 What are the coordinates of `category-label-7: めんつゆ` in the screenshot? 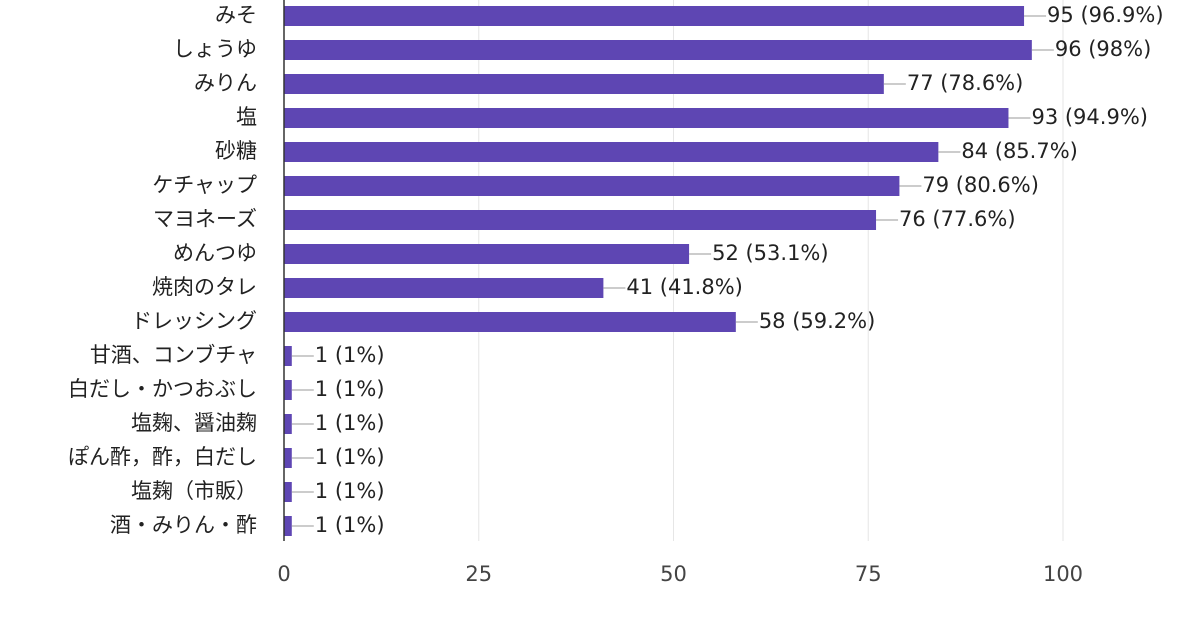 It's located at (215, 253).